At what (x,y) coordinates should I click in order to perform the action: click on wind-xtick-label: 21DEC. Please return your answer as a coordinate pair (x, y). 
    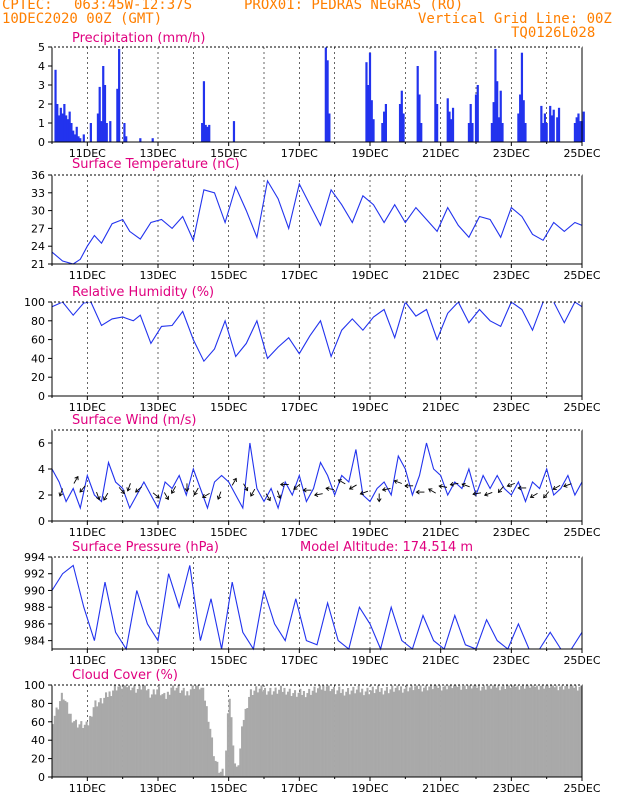
    Looking at the image, I should click on (440, 532).